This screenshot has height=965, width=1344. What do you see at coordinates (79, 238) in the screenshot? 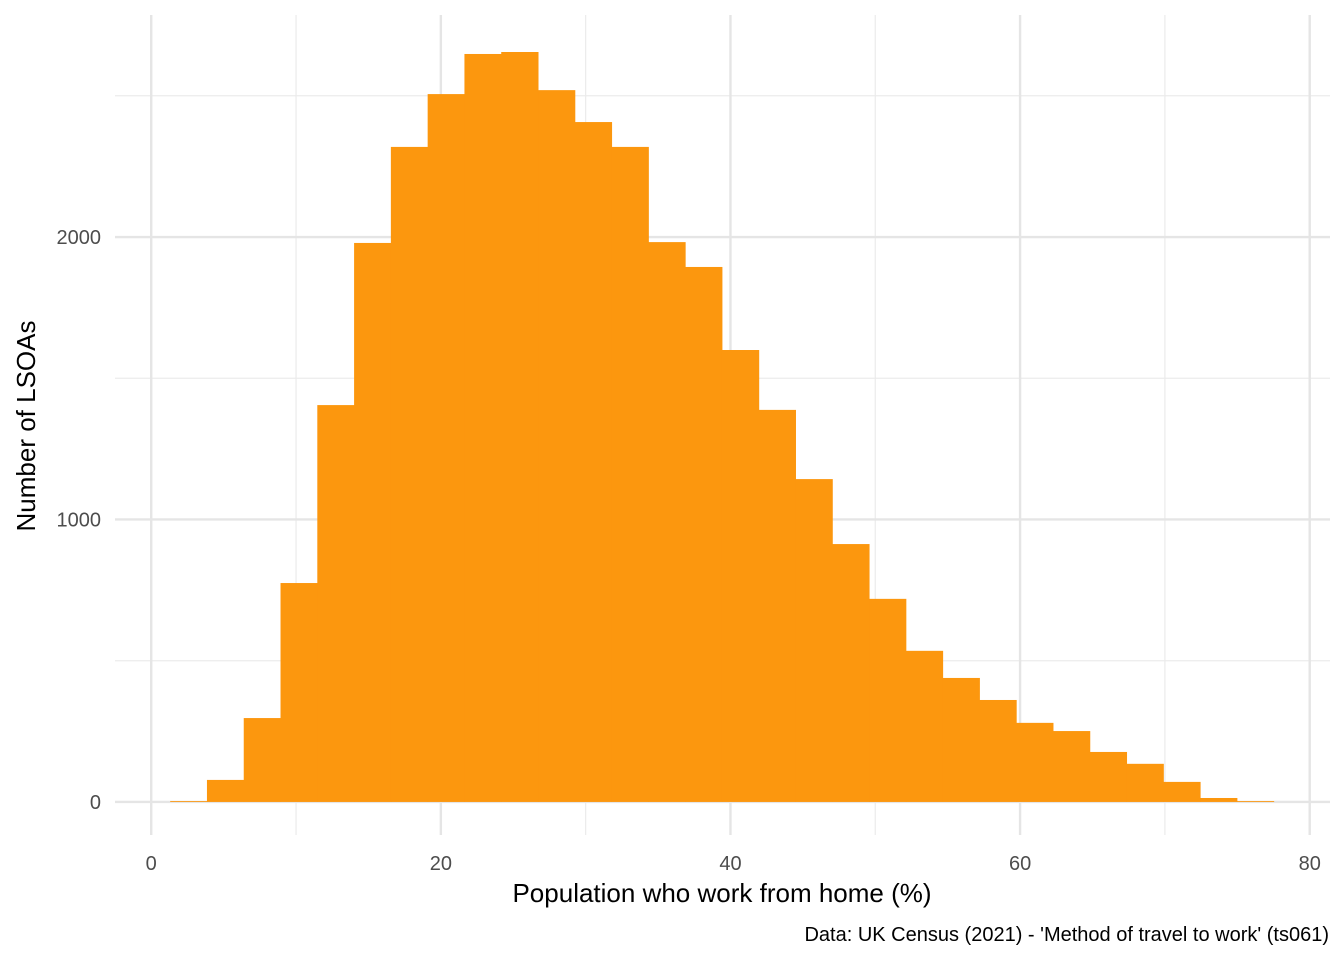
I see `y-tick-label: 2000` at bounding box center [79, 238].